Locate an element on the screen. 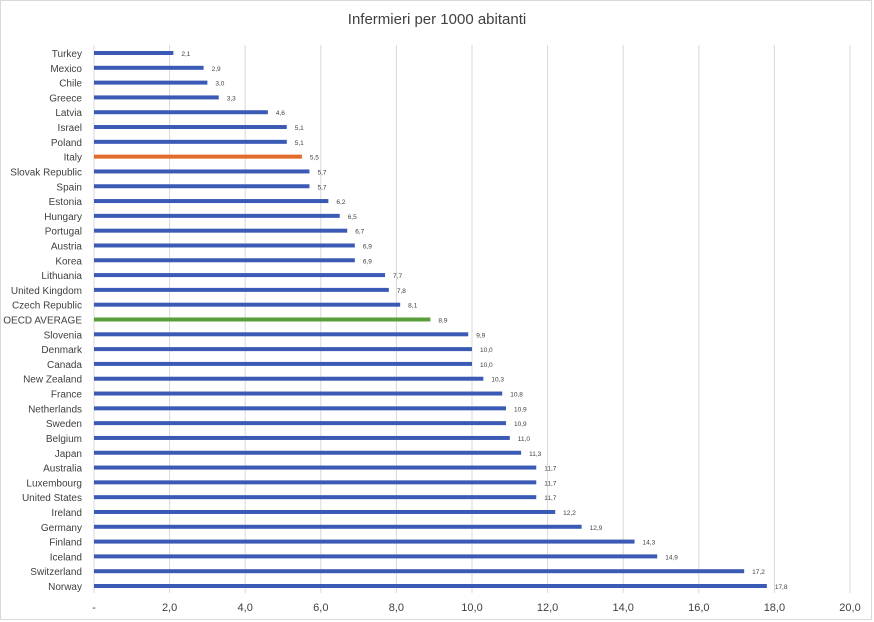  category-label: New Zealand is located at coordinates (52, 380).